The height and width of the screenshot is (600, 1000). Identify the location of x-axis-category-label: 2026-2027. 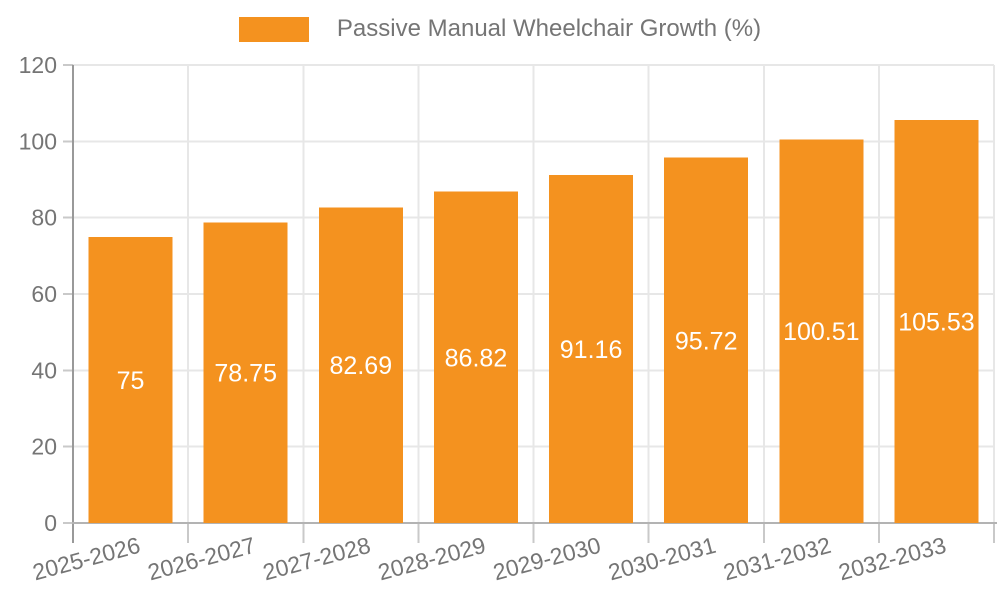
(201, 559).